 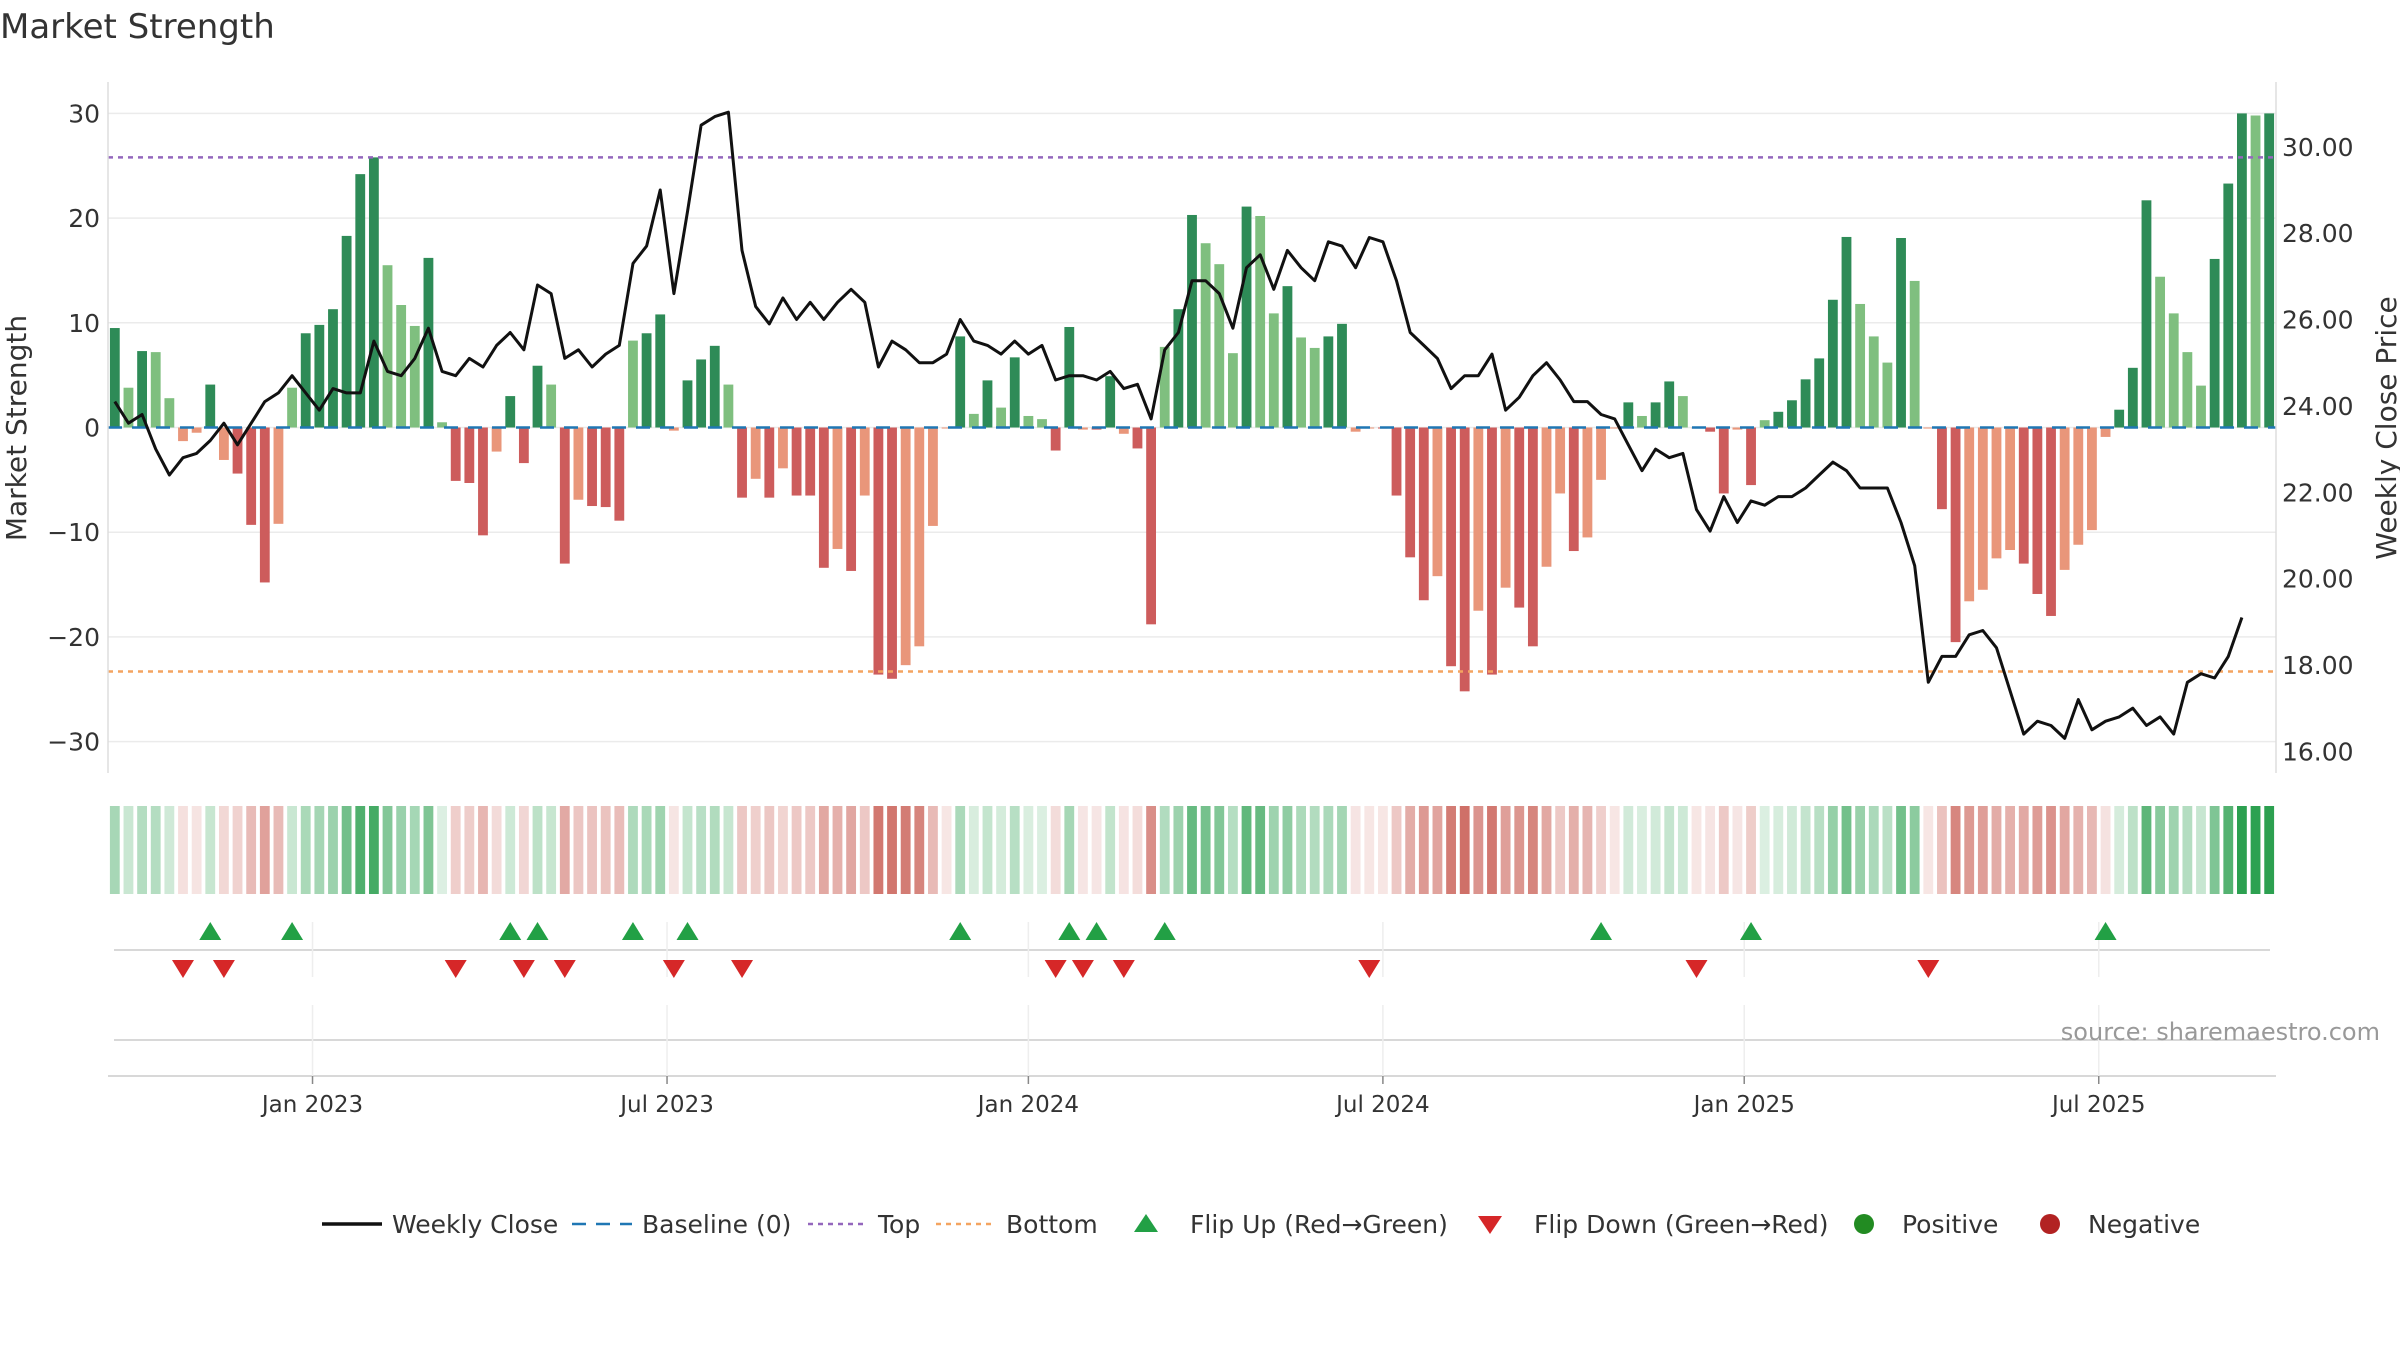 I want to click on legend-label: Positive, so click(x=1950, y=1224).